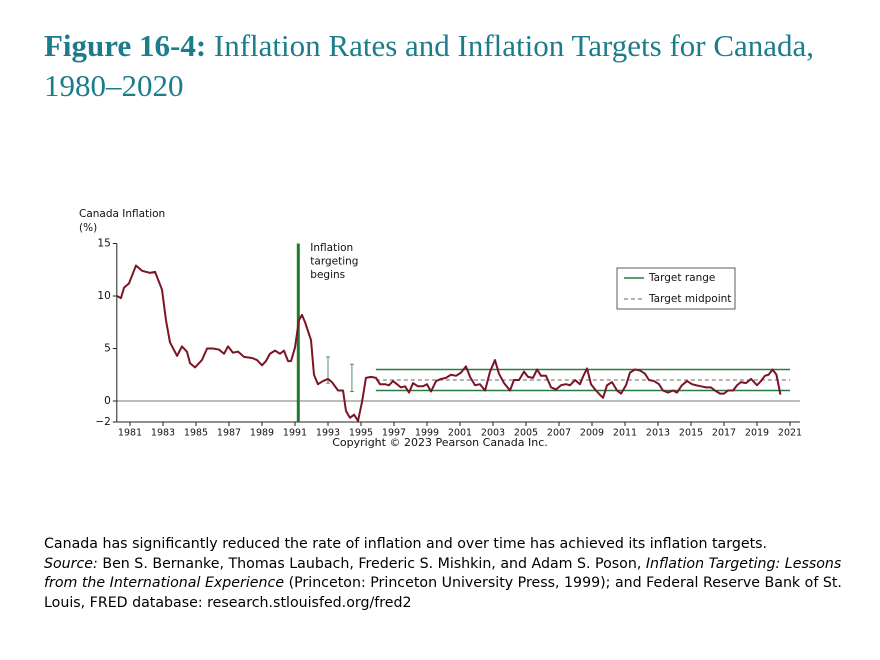 The height and width of the screenshot is (660, 880). What do you see at coordinates (625, 433) in the screenshot?
I see `x-tick-label: 2011` at bounding box center [625, 433].